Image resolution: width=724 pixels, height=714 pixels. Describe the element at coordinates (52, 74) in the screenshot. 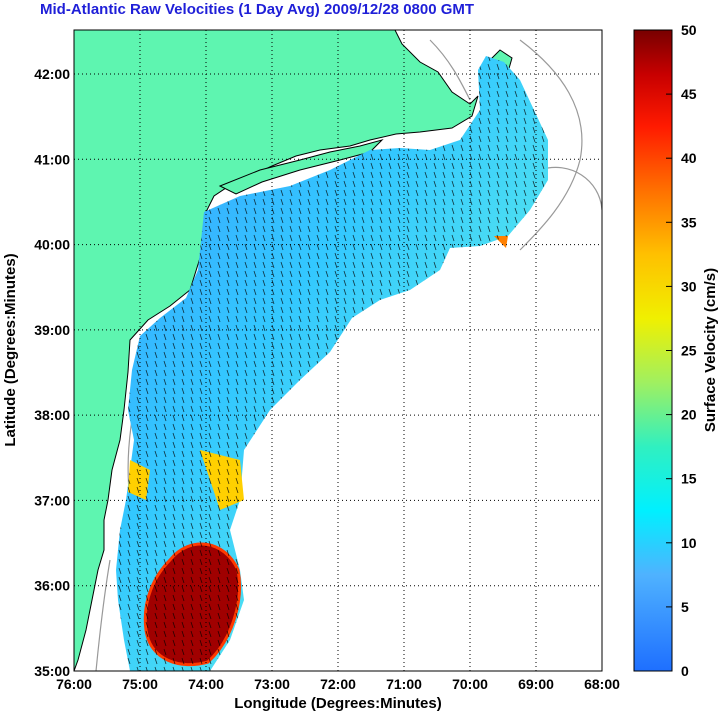

I see `y-tick-label: 42:00` at that location.